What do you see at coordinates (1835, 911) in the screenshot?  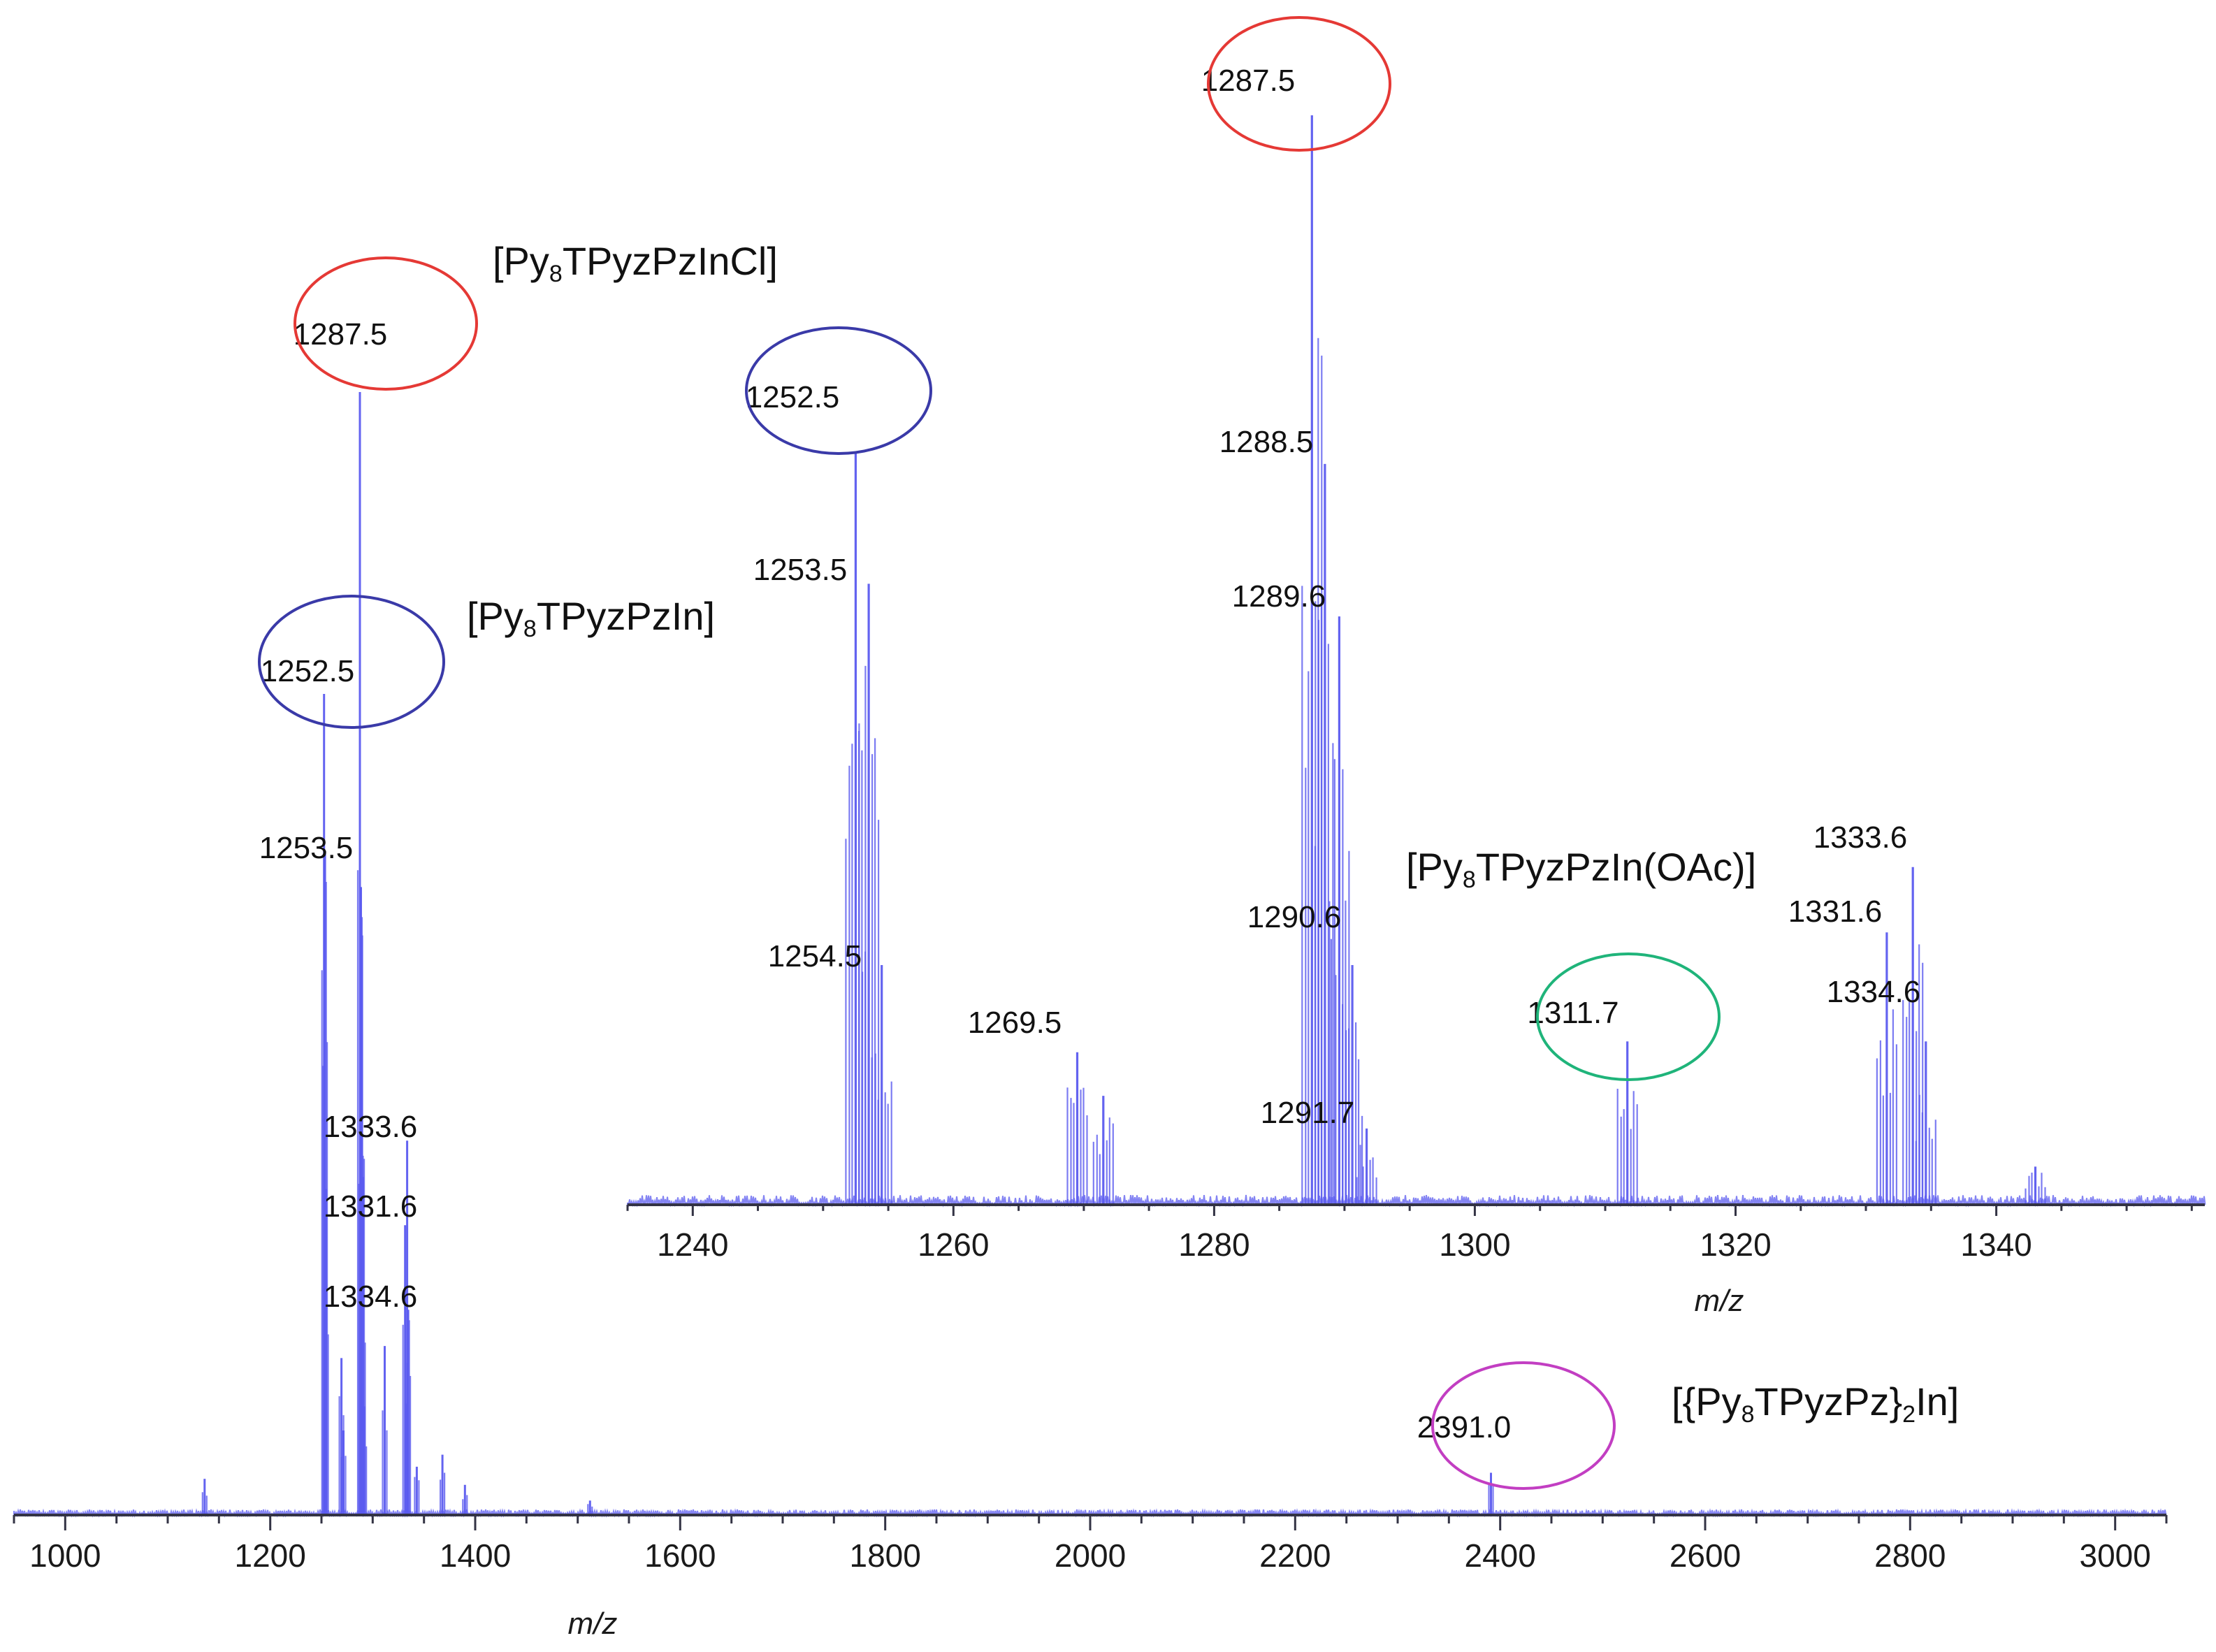 I see `inset-peak-label: 1331.6` at bounding box center [1835, 911].